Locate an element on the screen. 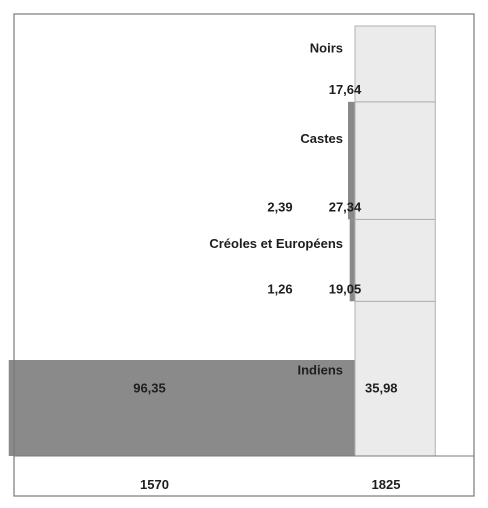  category-label-1570: 1570 is located at coordinates (154, 484).